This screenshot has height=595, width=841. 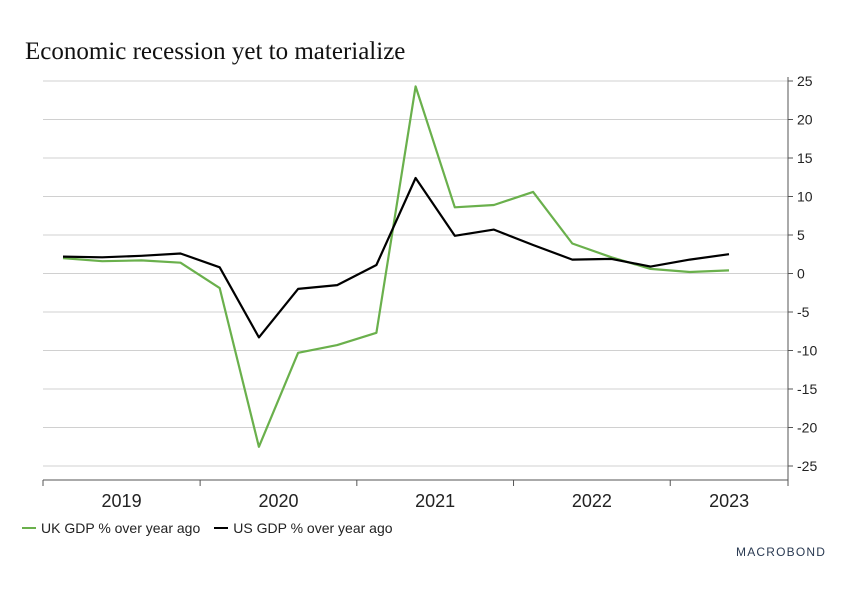 I want to click on y-tick-label: 20, so click(x=805, y=120).